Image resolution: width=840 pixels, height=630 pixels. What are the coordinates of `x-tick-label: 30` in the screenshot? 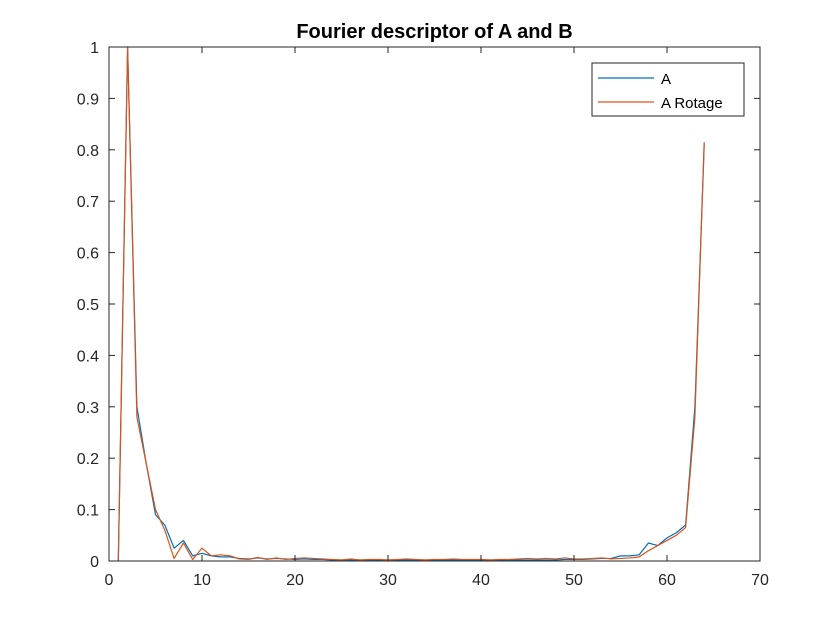 It's located at (388, 580).